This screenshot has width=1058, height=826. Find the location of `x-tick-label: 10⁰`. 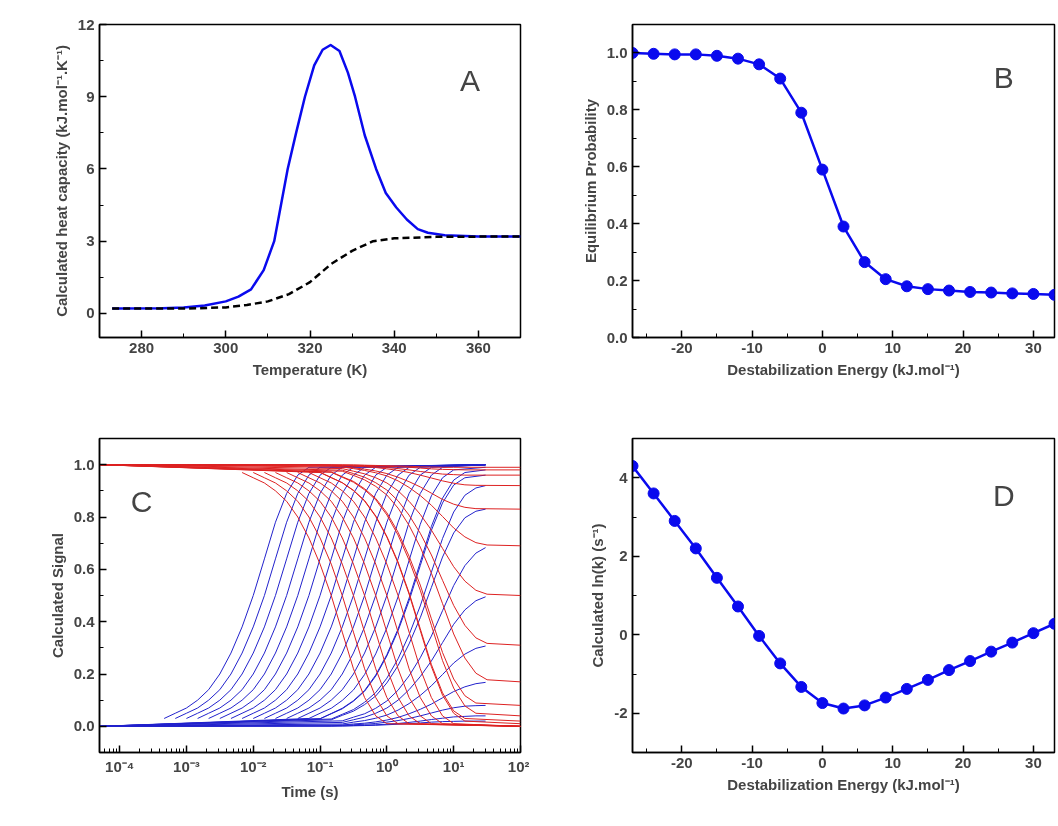

x-tick-label: 10⁰ is located at coordinates (387, 766).